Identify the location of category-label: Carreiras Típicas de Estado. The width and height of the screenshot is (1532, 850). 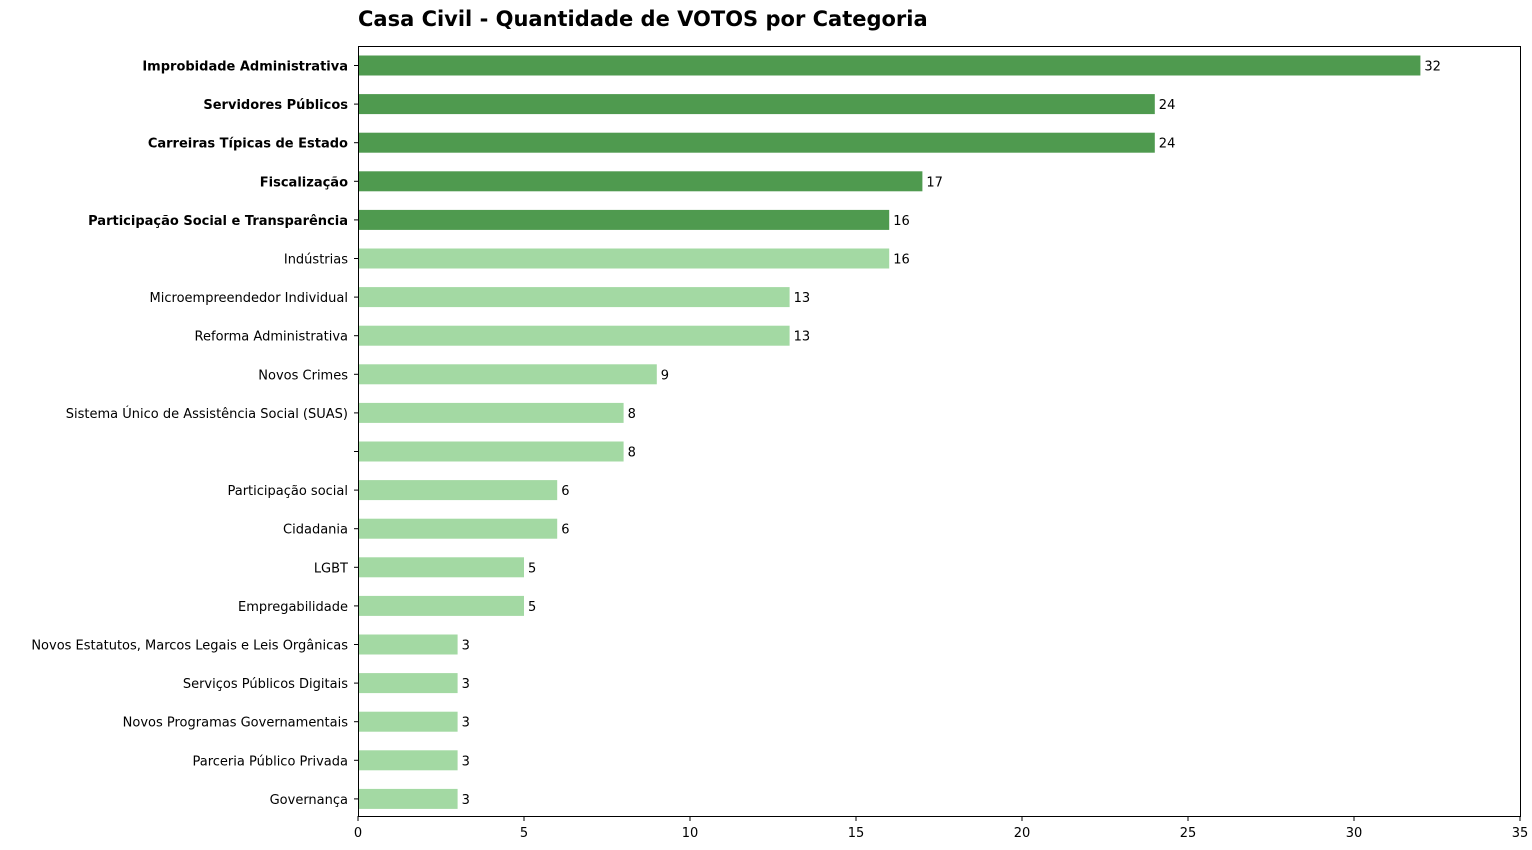
(248, 144).